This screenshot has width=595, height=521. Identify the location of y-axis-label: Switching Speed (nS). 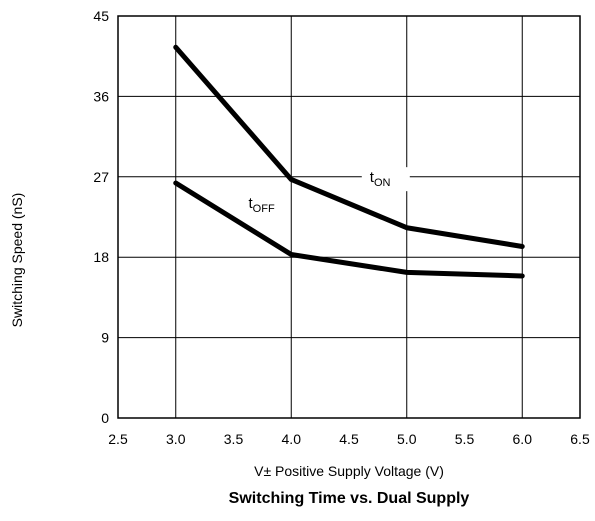
(17, 260).